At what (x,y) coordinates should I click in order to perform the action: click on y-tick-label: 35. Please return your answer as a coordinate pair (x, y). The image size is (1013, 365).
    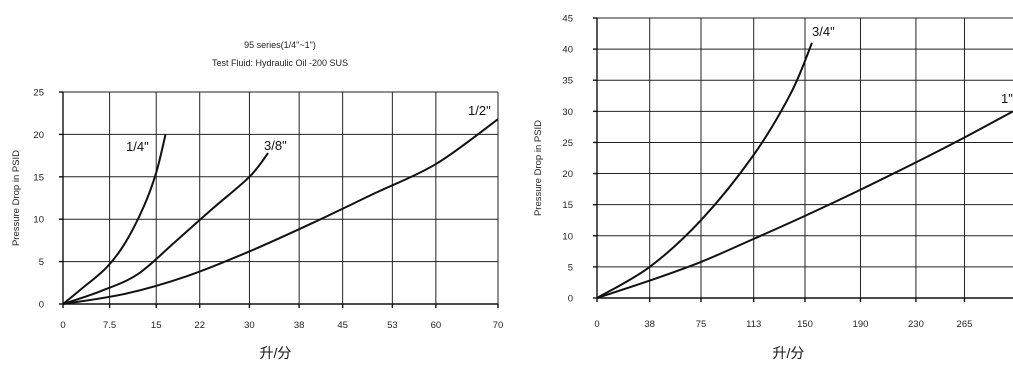
    Looking at the image, I should click on (567, 81).